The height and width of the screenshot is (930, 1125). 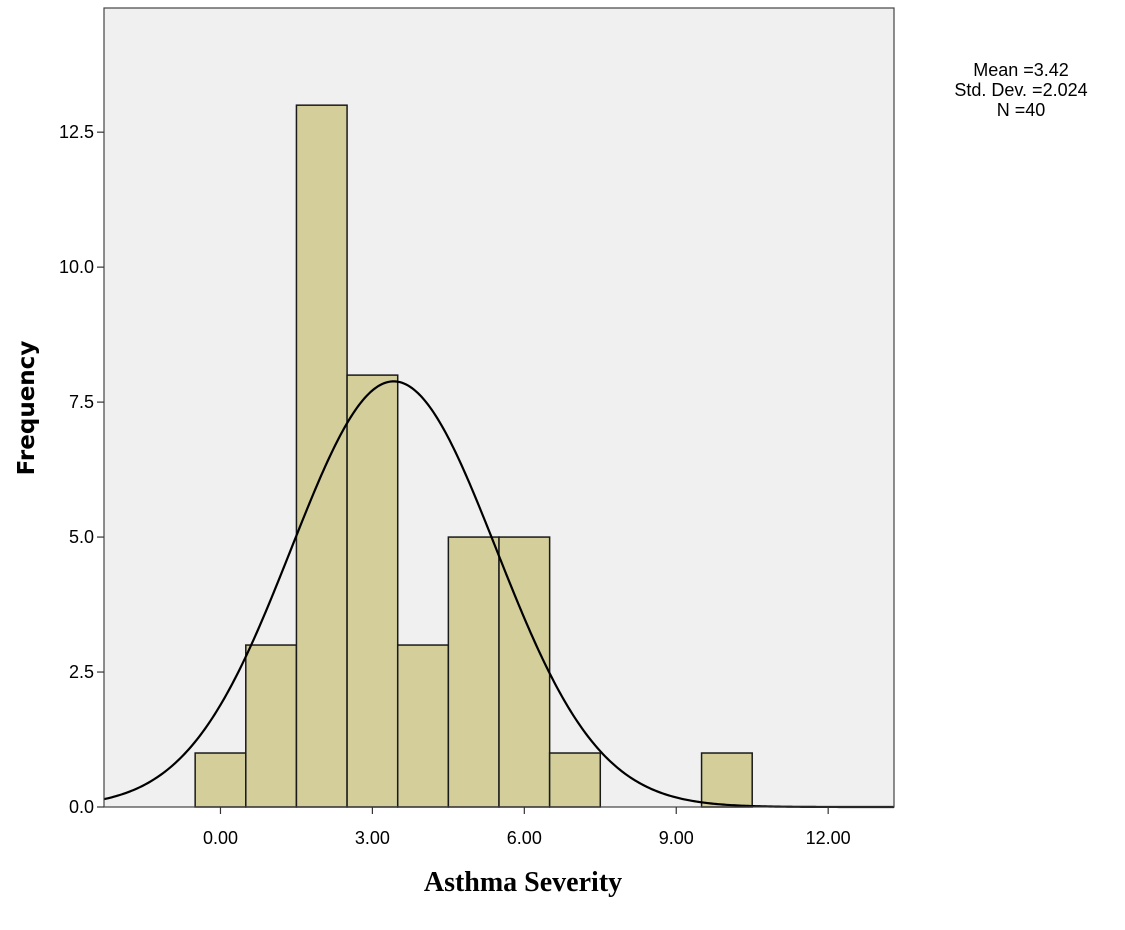 What do you see at coordinates (81, 672) in the screenshot?
I see `y-tick-label: 2.5` at bounding box center [81, 672].